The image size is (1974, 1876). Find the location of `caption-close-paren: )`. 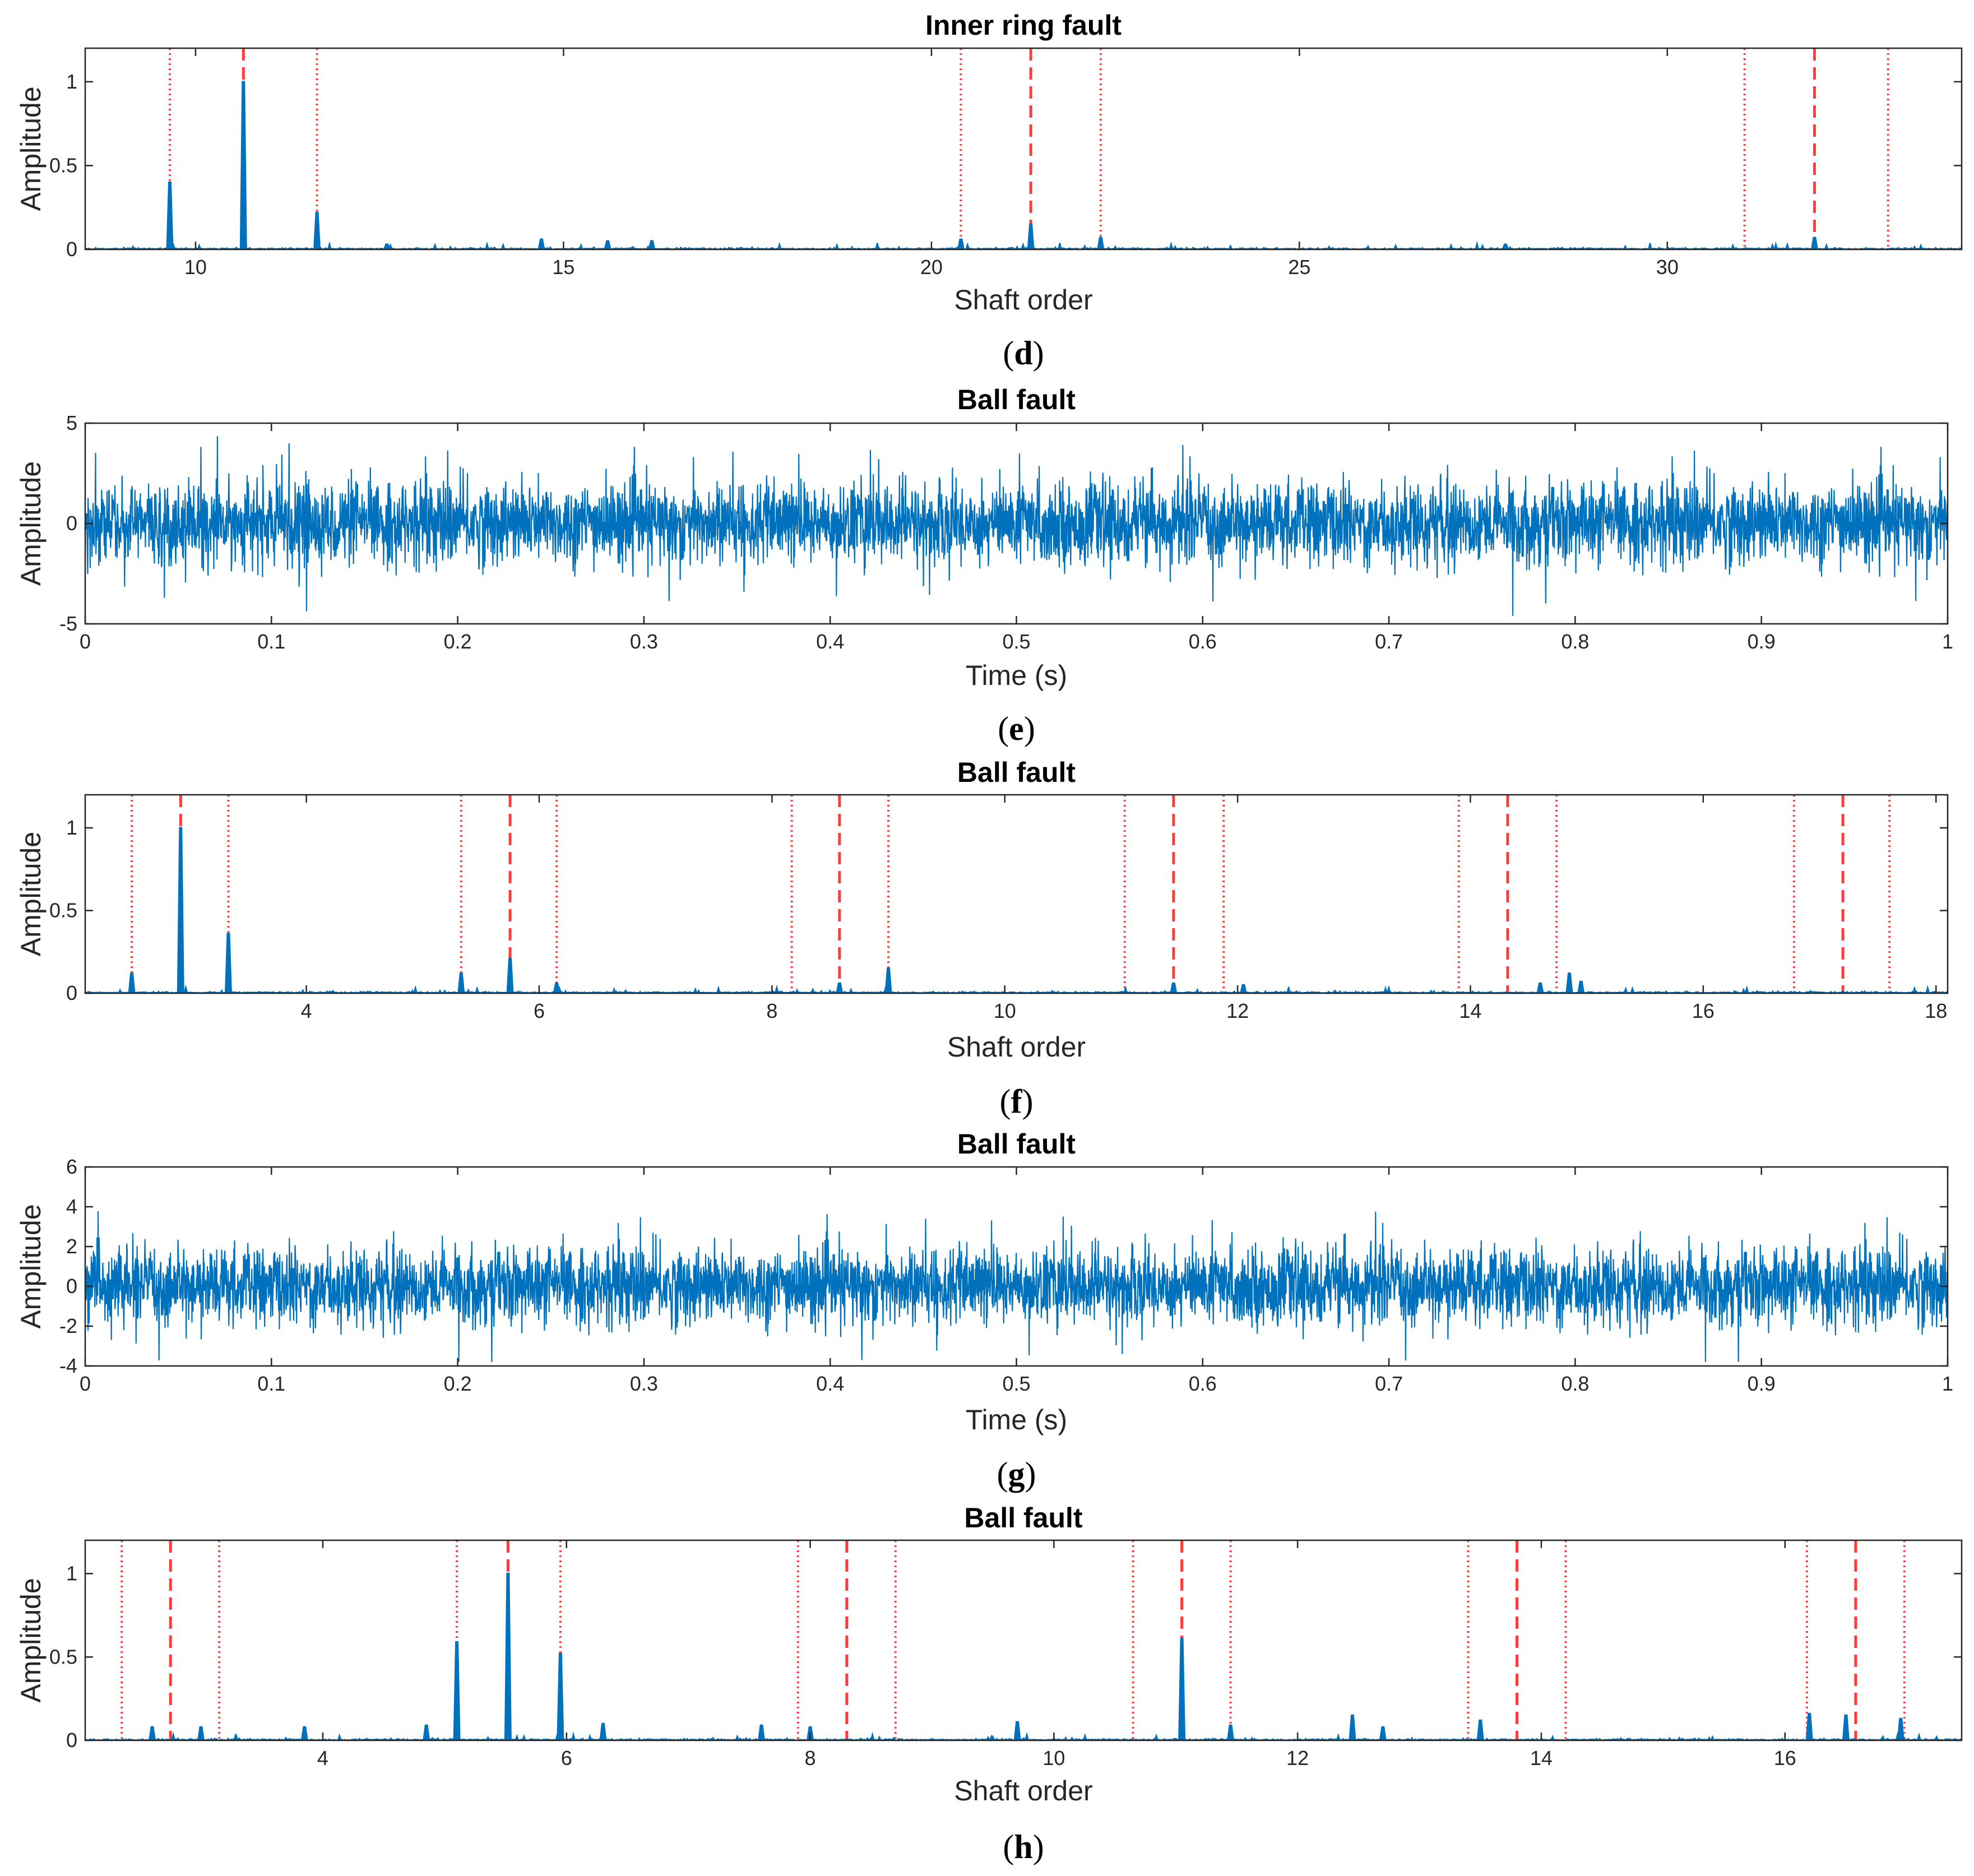

caption-close-paren: ) is located at coordinates (1027, 1101).